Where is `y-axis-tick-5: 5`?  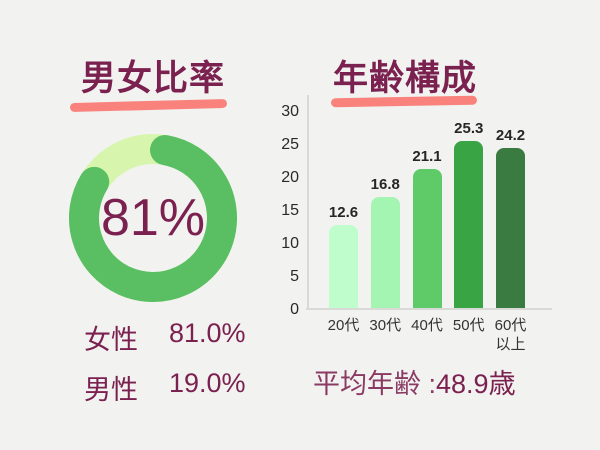 y-axis-tick-5: 5 is located at coordinates (294, 276).